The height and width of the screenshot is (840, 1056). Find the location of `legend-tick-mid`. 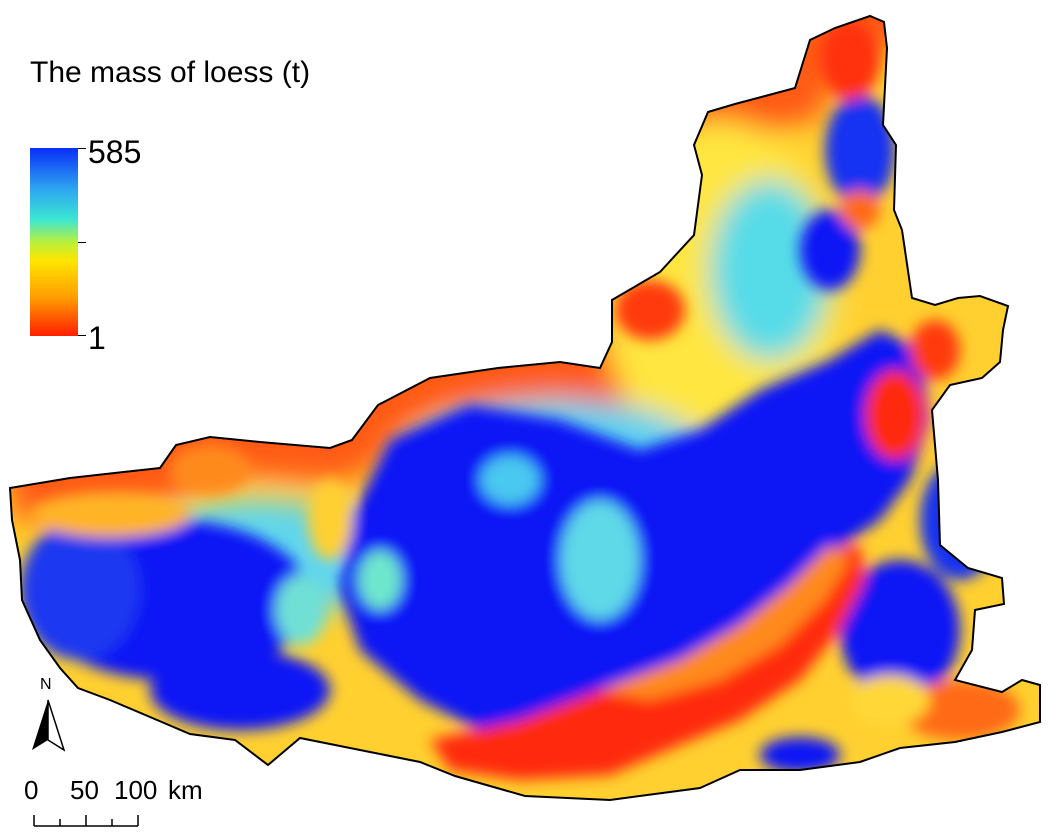

legend-tick-mid is located at coordinates (82, 242).